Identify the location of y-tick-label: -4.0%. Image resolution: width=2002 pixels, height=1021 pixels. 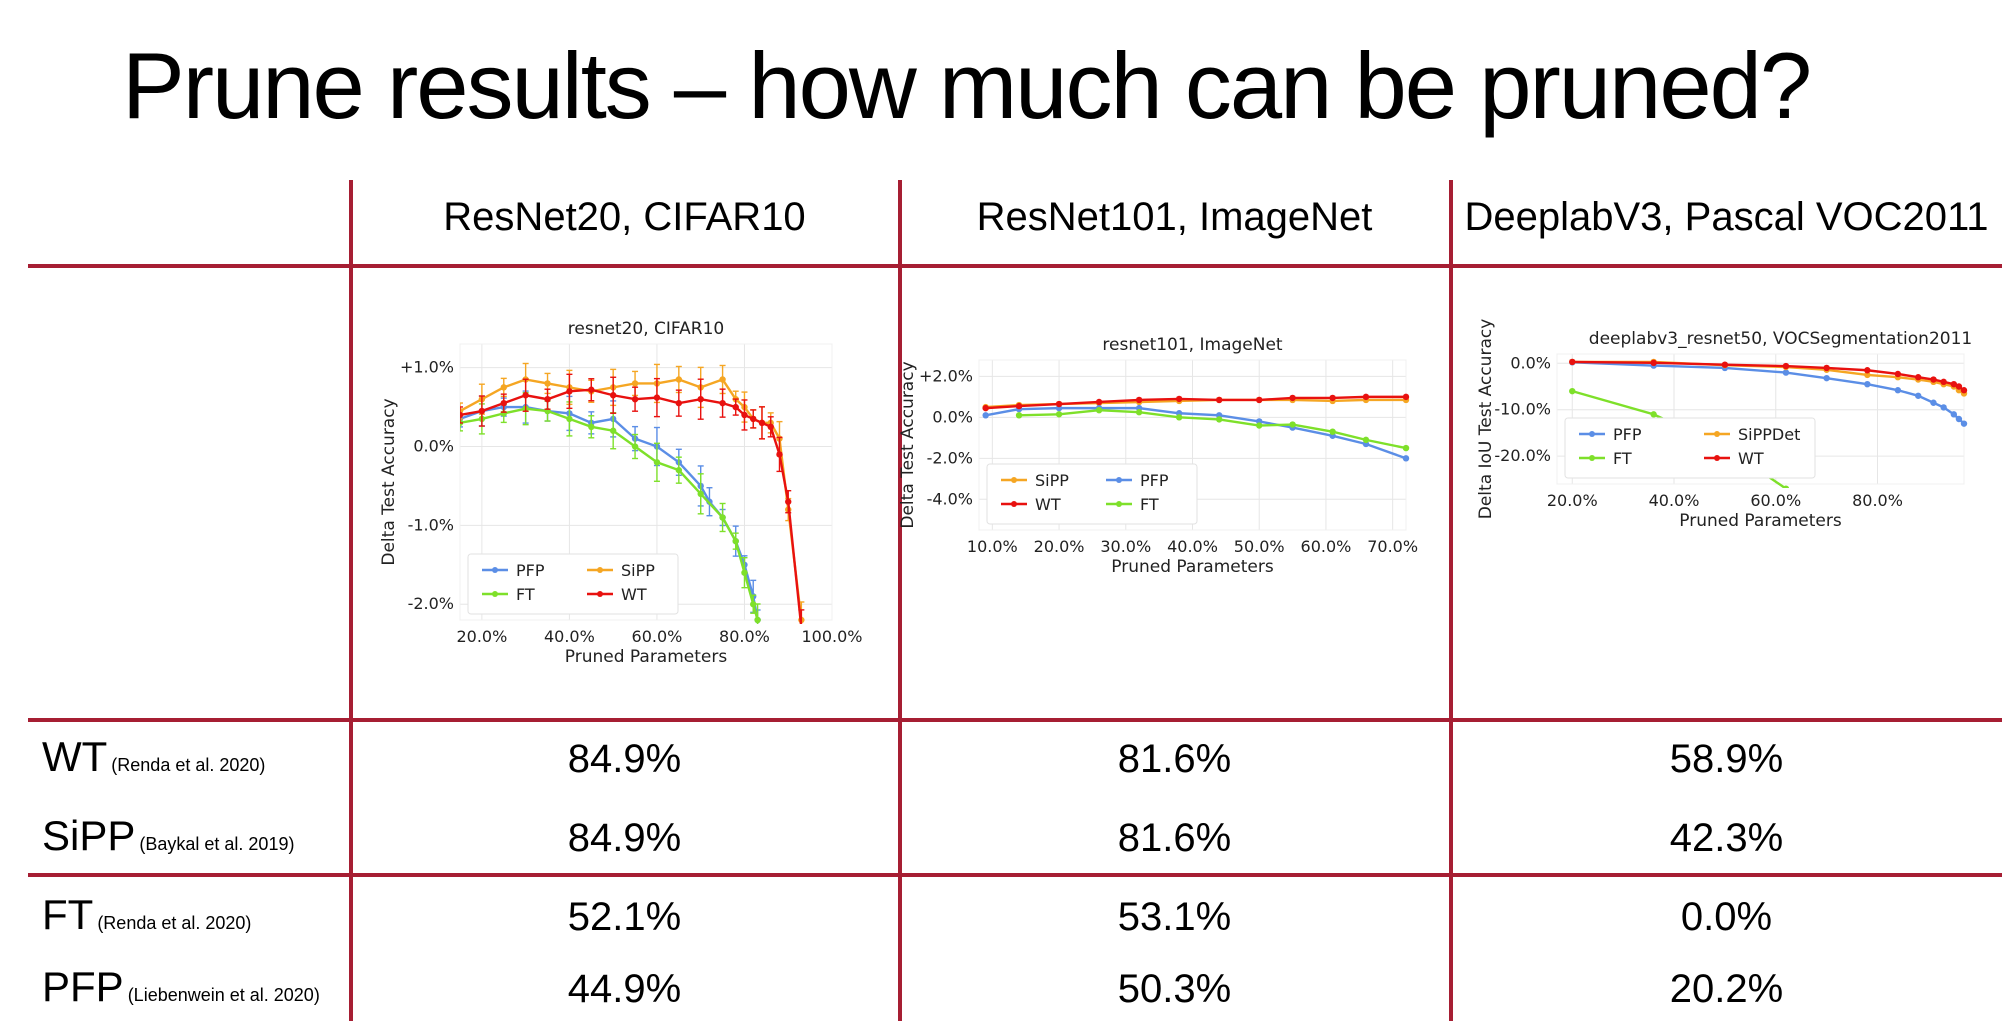
(950, 498).